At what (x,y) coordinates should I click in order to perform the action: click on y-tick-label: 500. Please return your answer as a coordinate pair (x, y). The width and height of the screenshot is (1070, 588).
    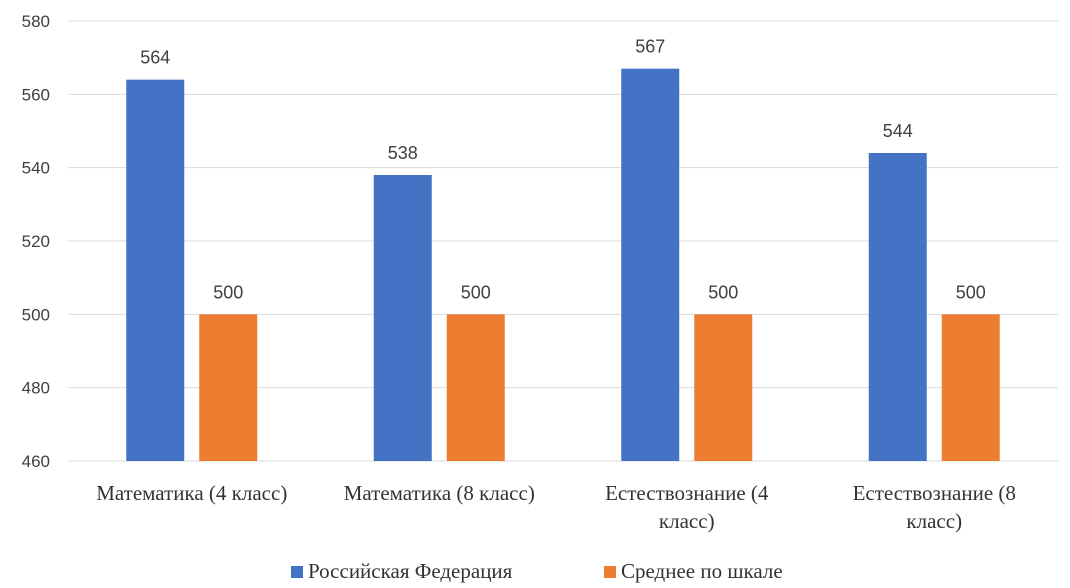
    Looking at the image, I should click on (36, 314).